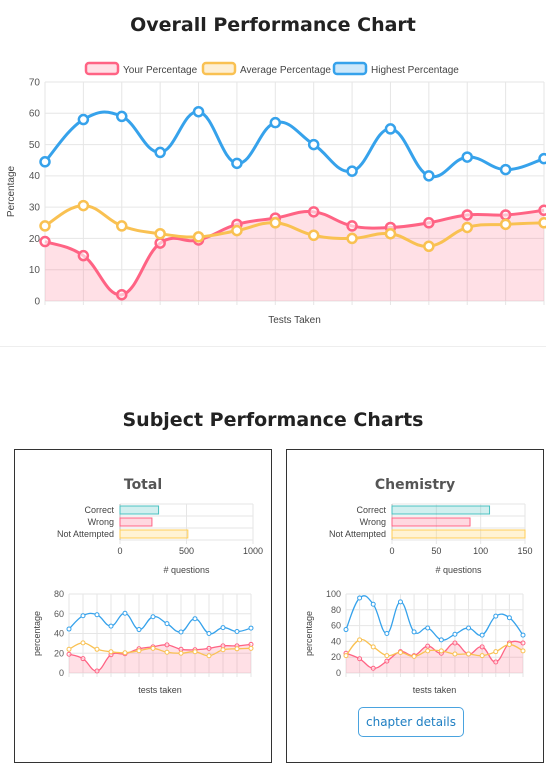 This screenshot has width=546, height=766. What do you see at coordinates (273, 25) in the screenshot?
I see `overall-chart-heading: Overall Performance Chart` at bounding box center [273, 25].